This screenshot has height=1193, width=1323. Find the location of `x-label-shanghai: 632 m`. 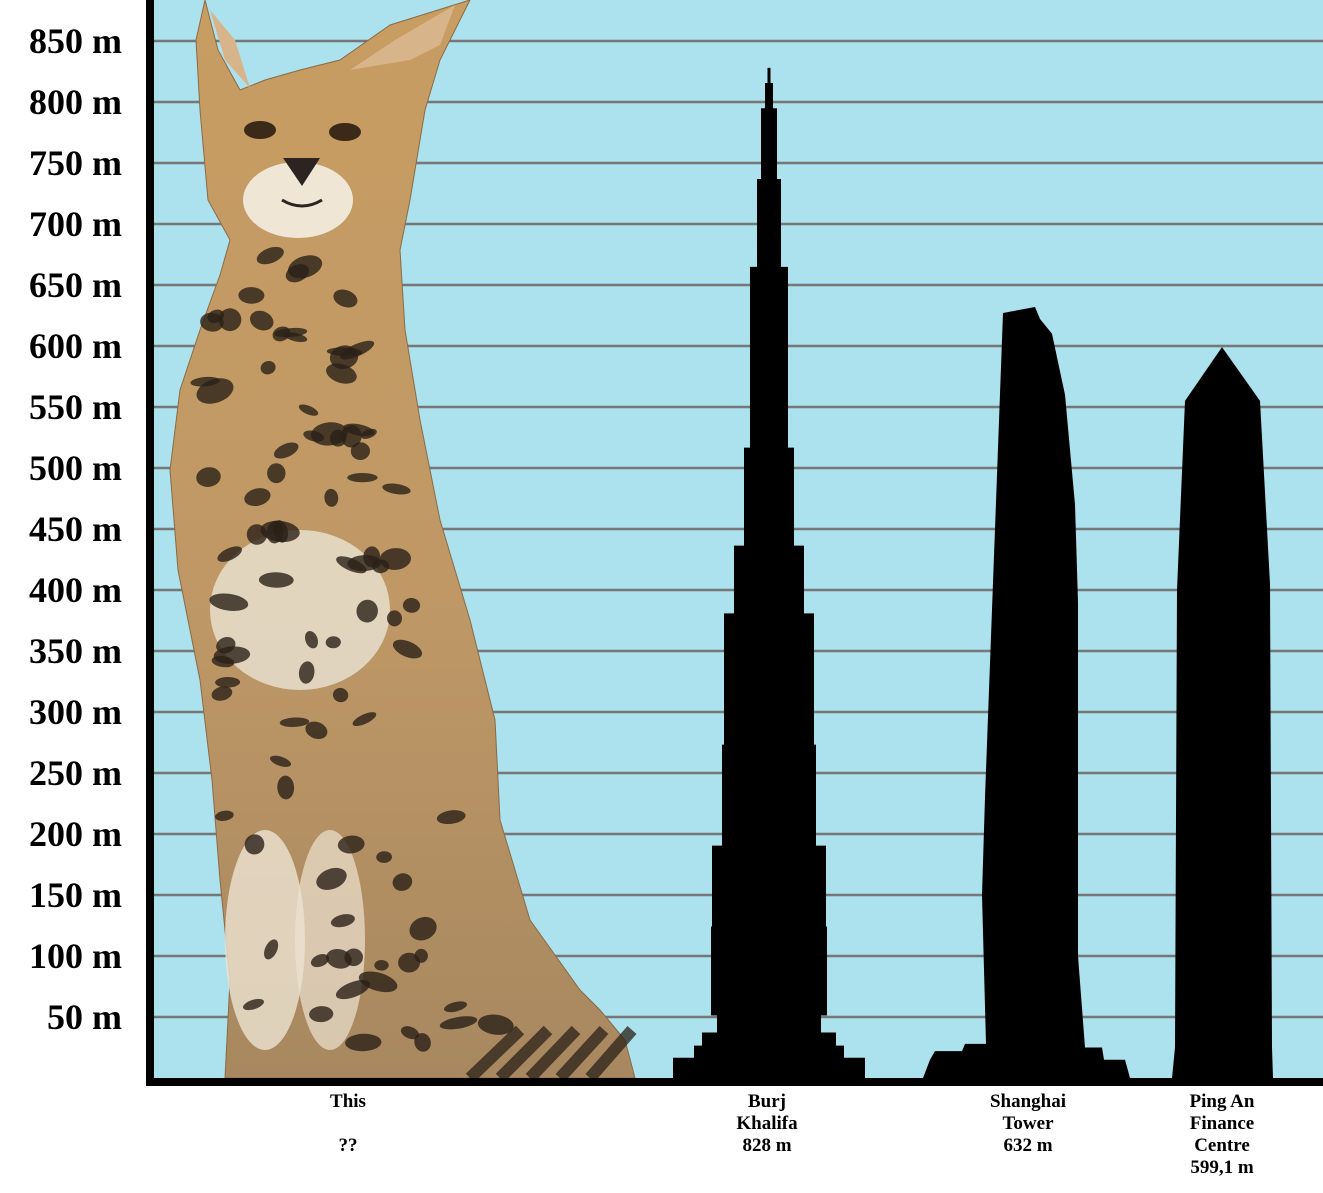

x-label-shanghai: 632 m is located at coordinates (1027, 1145).